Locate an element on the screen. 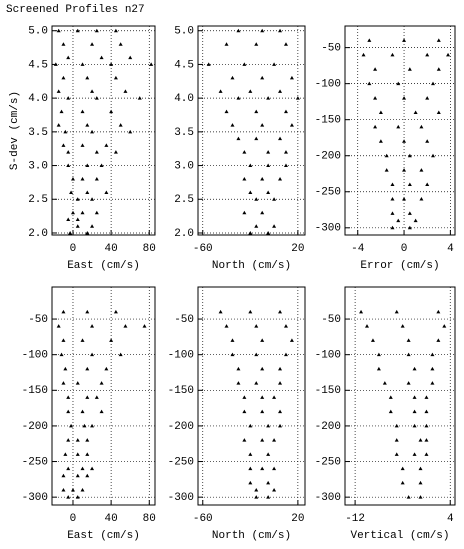  x-tick-label: 4 is located at coordinates (450, 249).